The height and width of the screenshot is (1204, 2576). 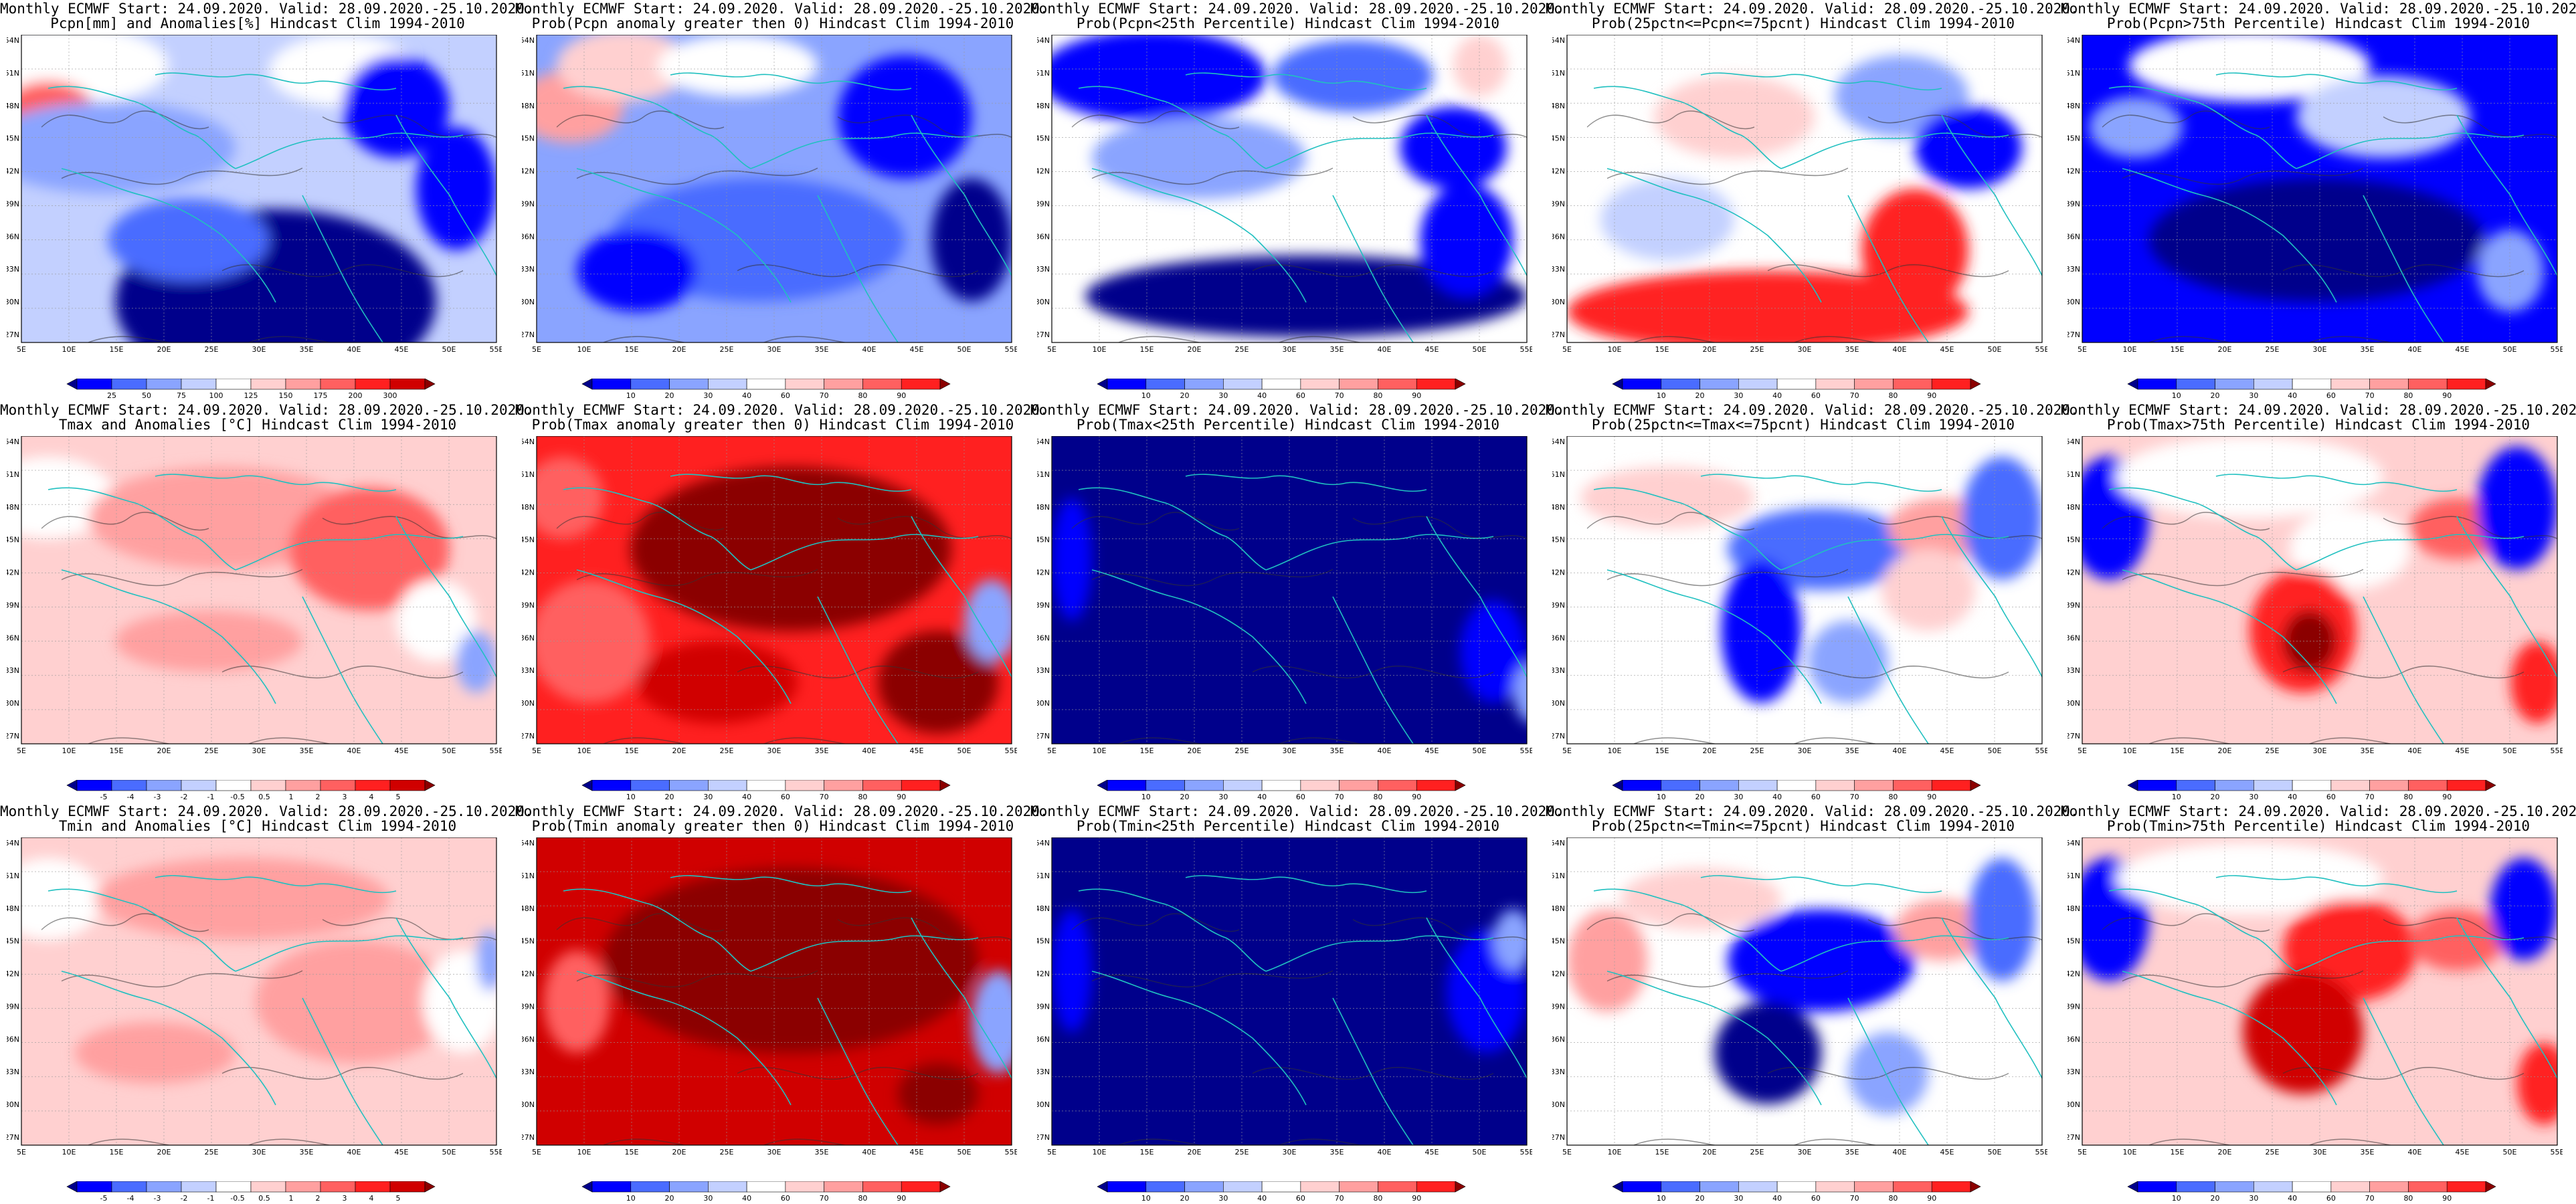 I want to click on lon-label: 30E, so click(x=2320, y=1152).